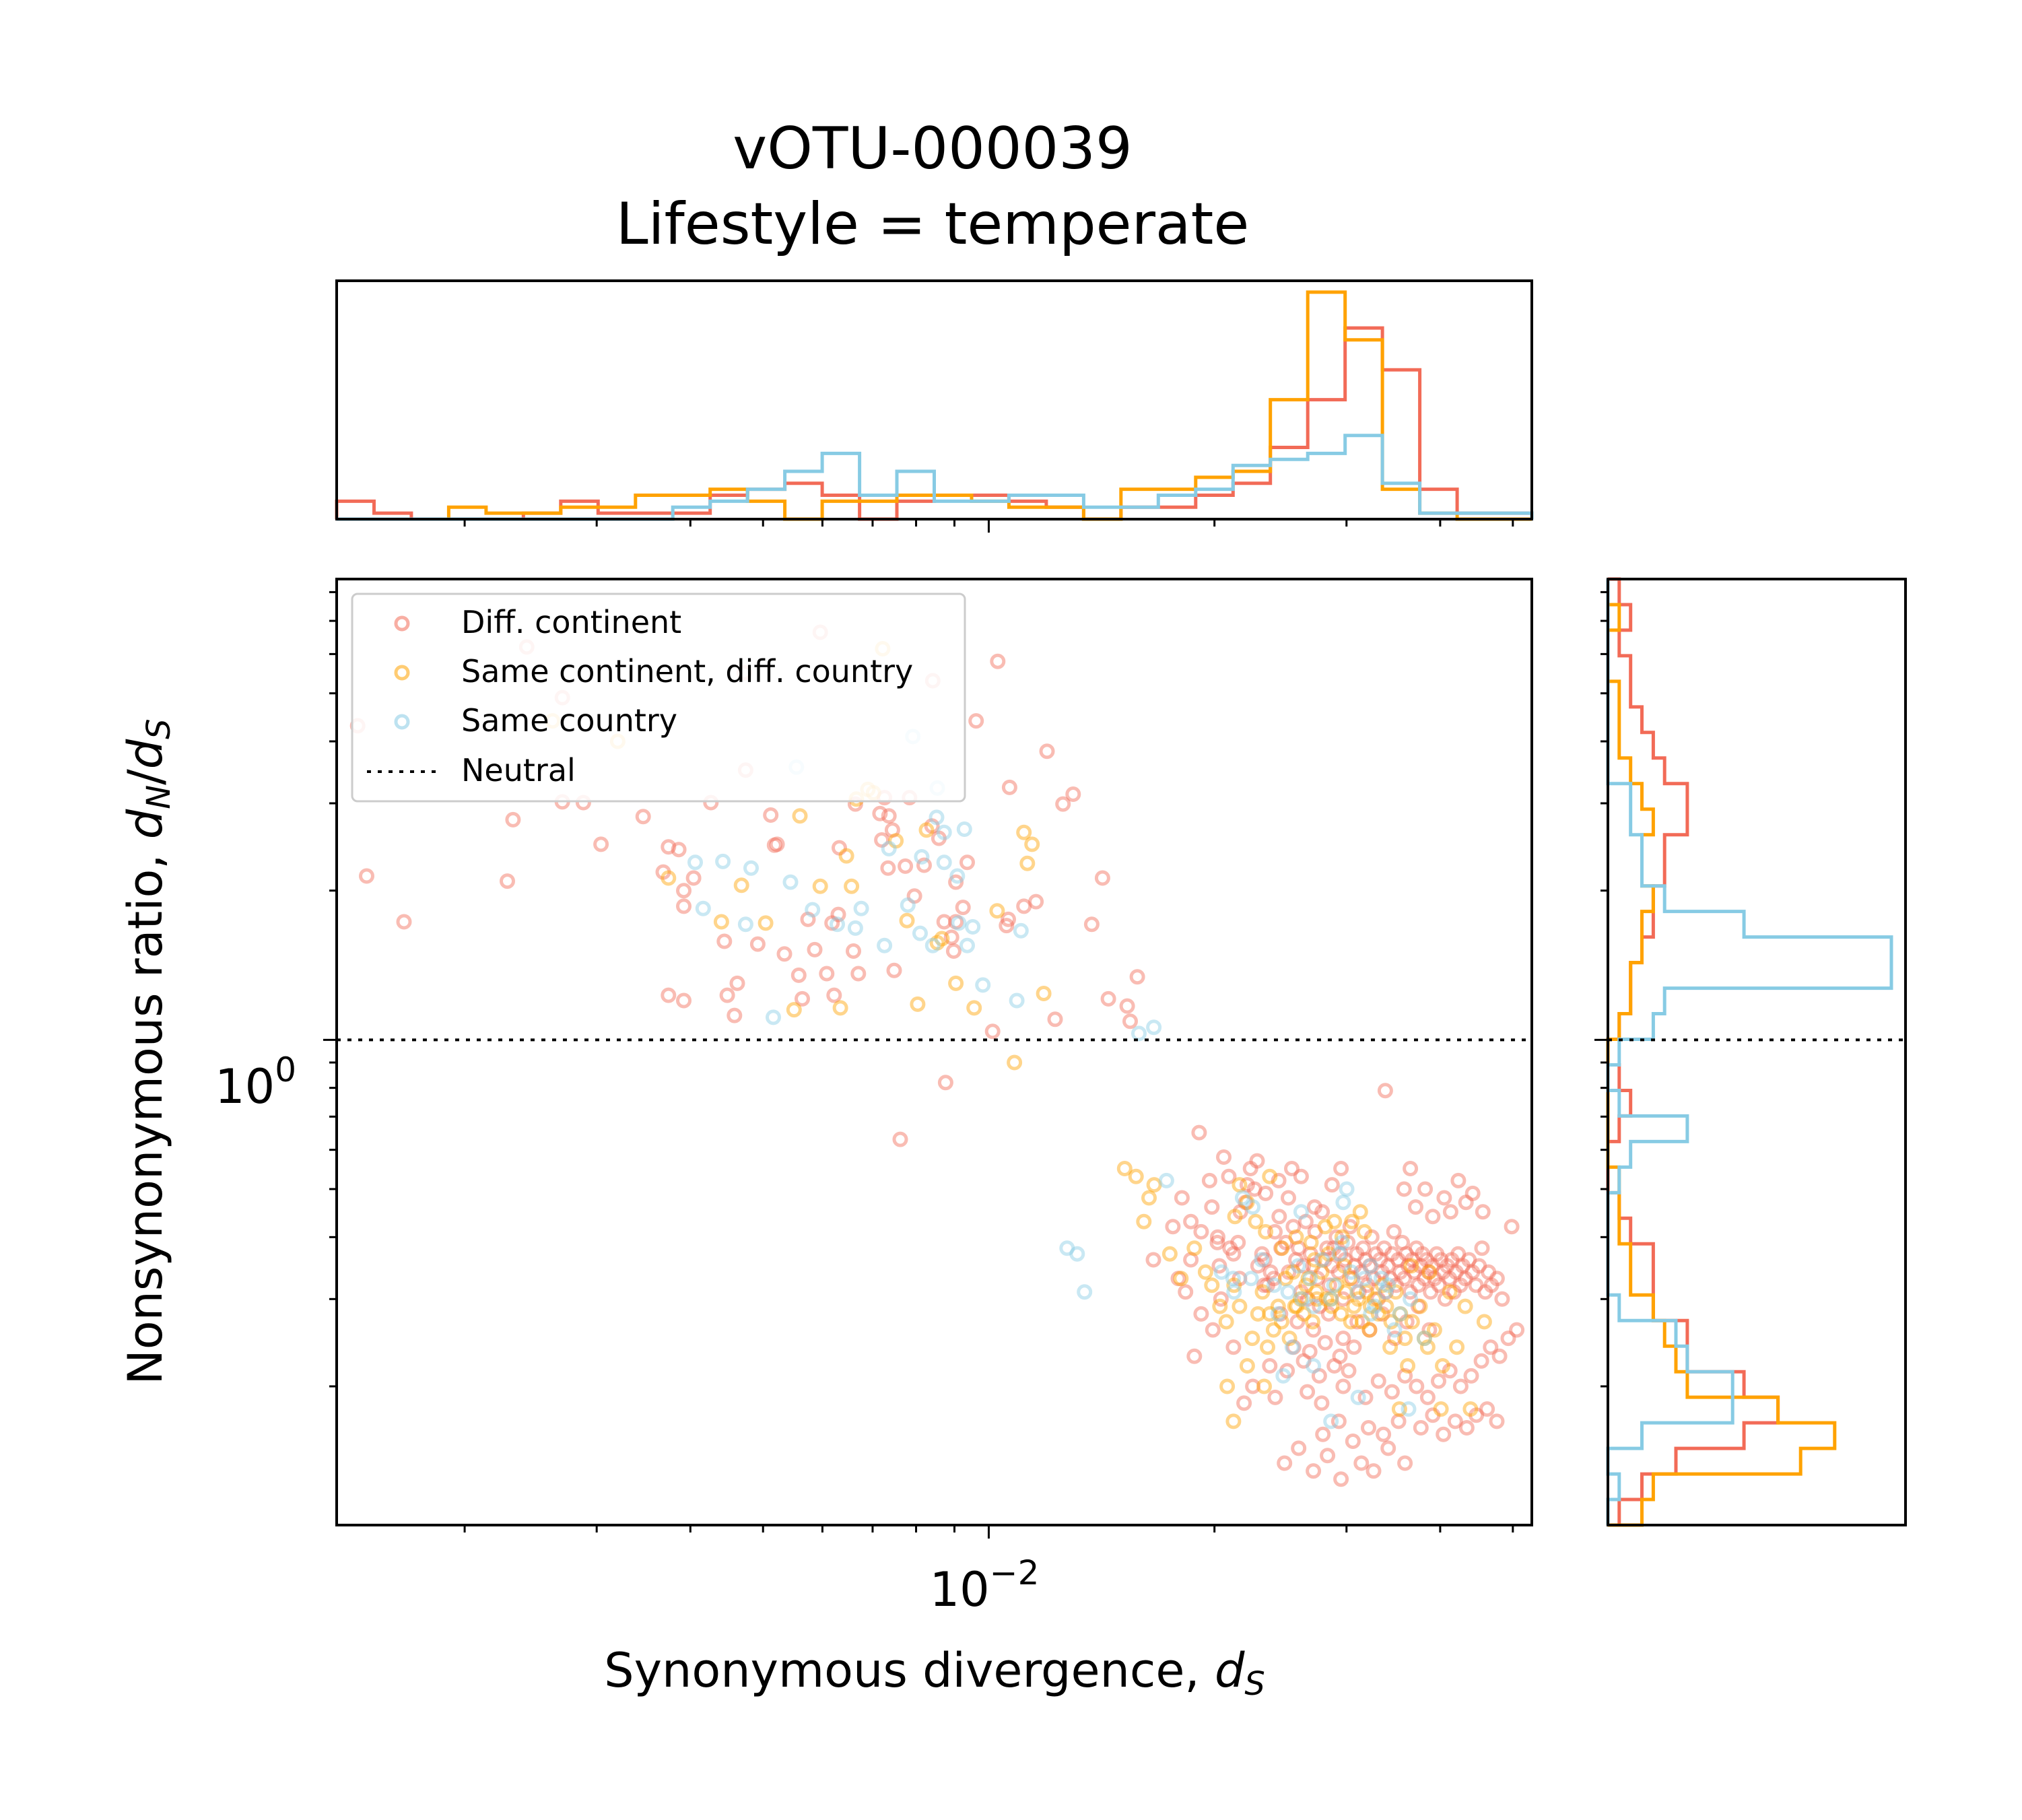 The height and width of the screenshot is (1820, 2022). I want to click on chart-title-line1: vOTU-000039, so click(932, 148).